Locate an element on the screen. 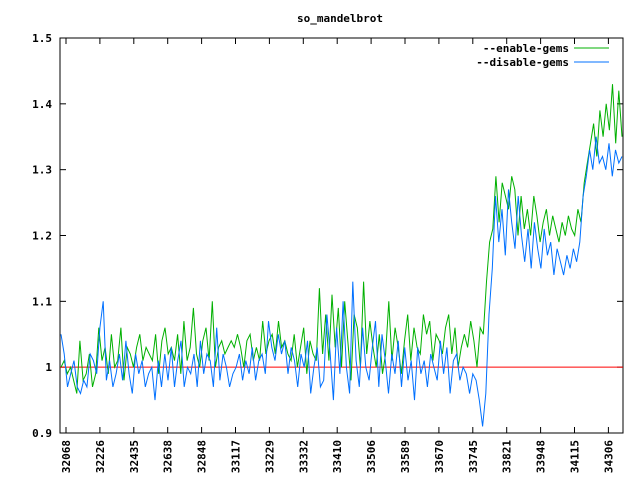 The image size is (640, 480). x-tick-label: 33589 is located at coordinates (405, 456).